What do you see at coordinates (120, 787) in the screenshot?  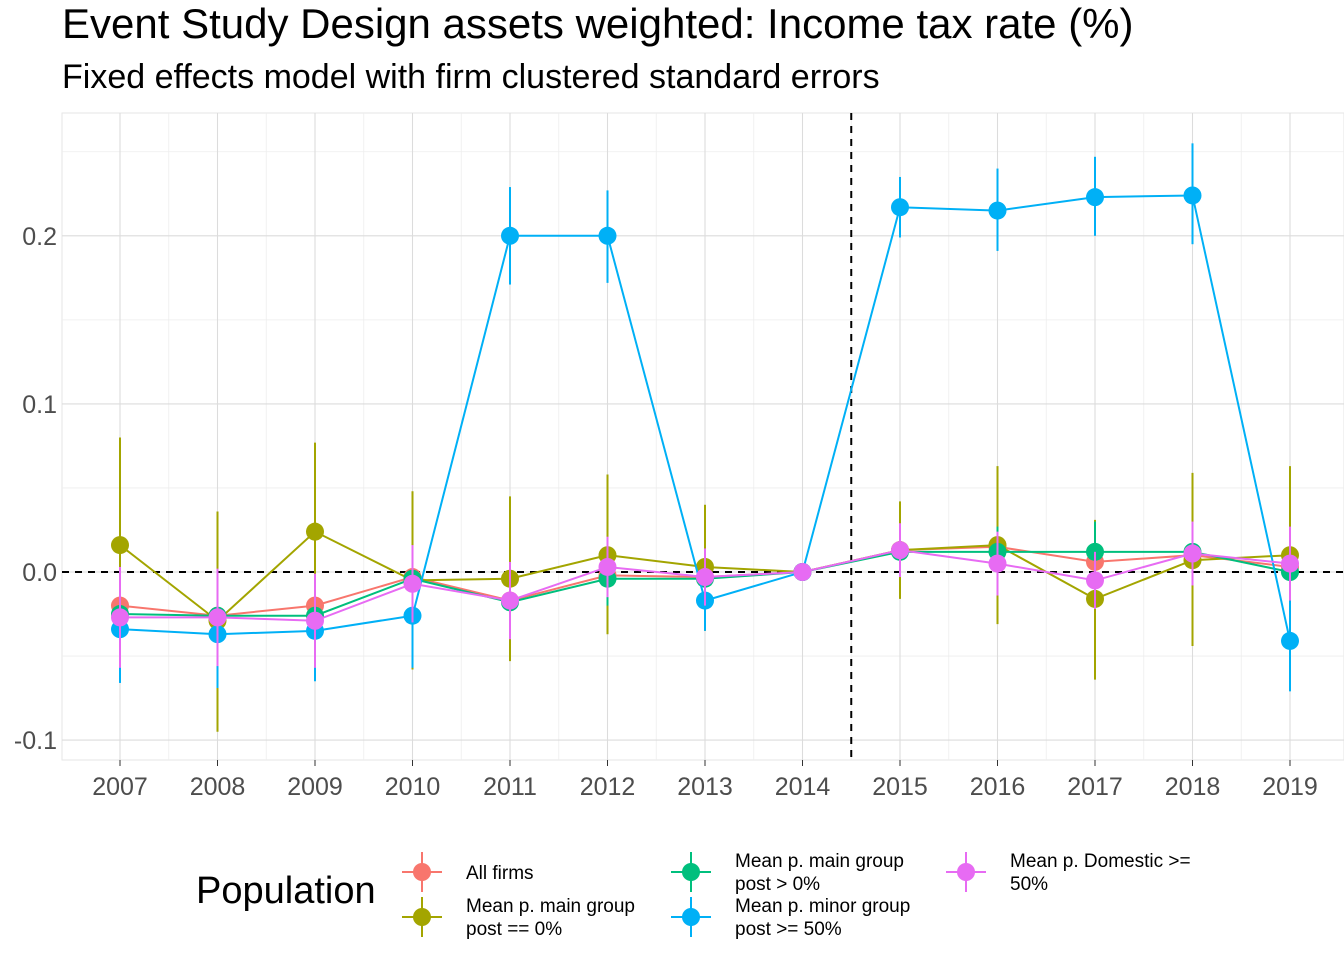 I see `x-tick-label: 2007` at bounding box center [120, 787].